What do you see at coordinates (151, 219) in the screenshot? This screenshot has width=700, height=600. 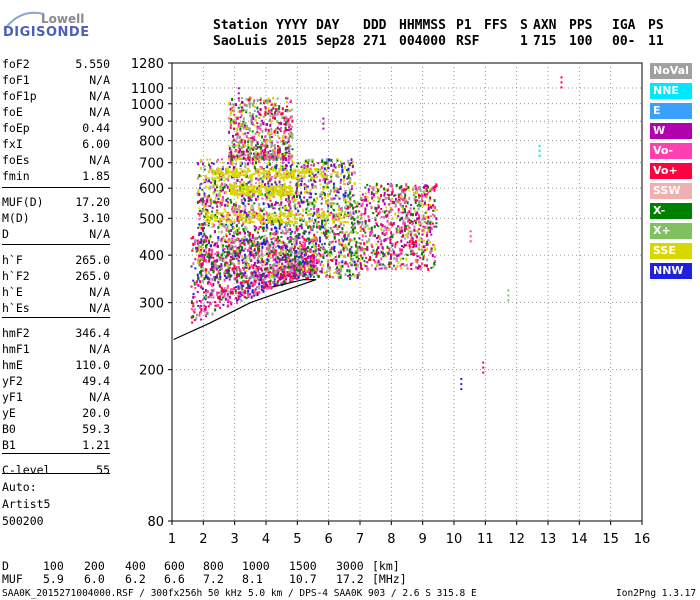 I see `y-tick-label: 500` at bounding box center [151, 219].